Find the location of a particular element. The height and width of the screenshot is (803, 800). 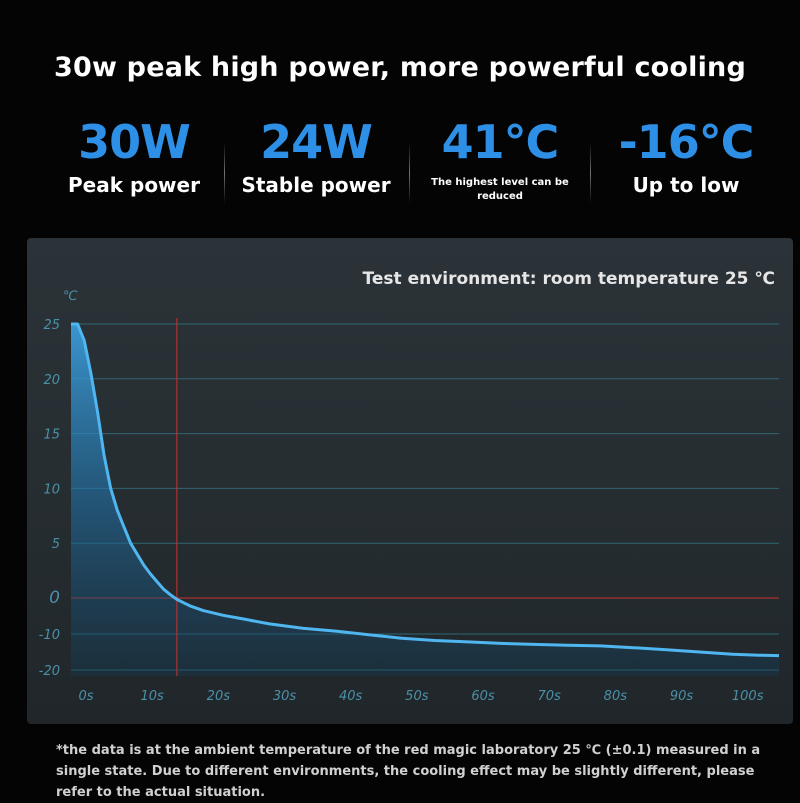

y-tick-label: -20 is located at coordinates (49, 671).